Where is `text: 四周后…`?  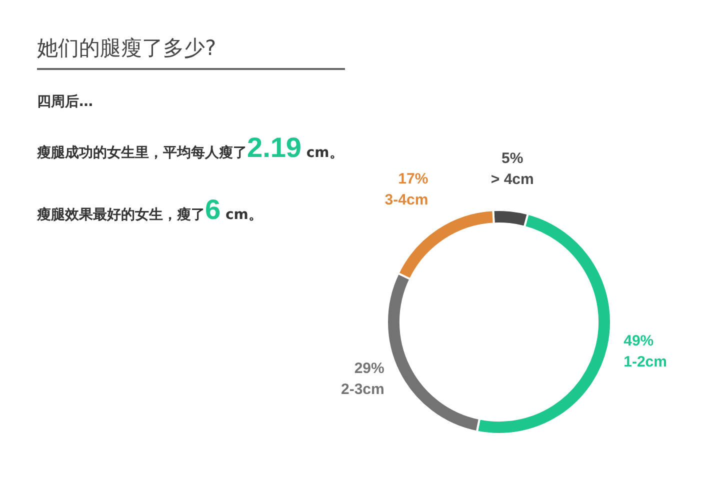 text: 四周后… is located at coordinates (65, 102).